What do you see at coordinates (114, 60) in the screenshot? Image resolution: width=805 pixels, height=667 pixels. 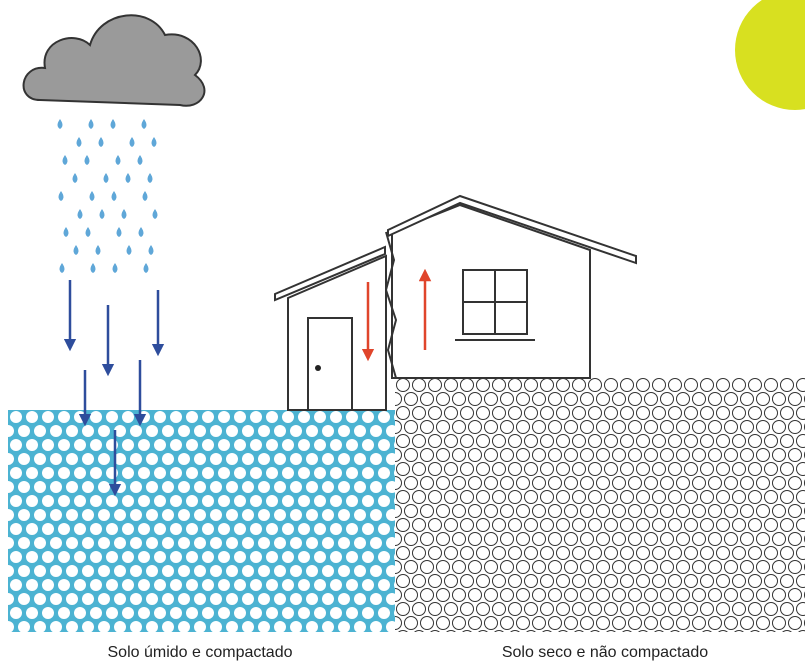 I see `cloud` at bounding box center [114, 60].